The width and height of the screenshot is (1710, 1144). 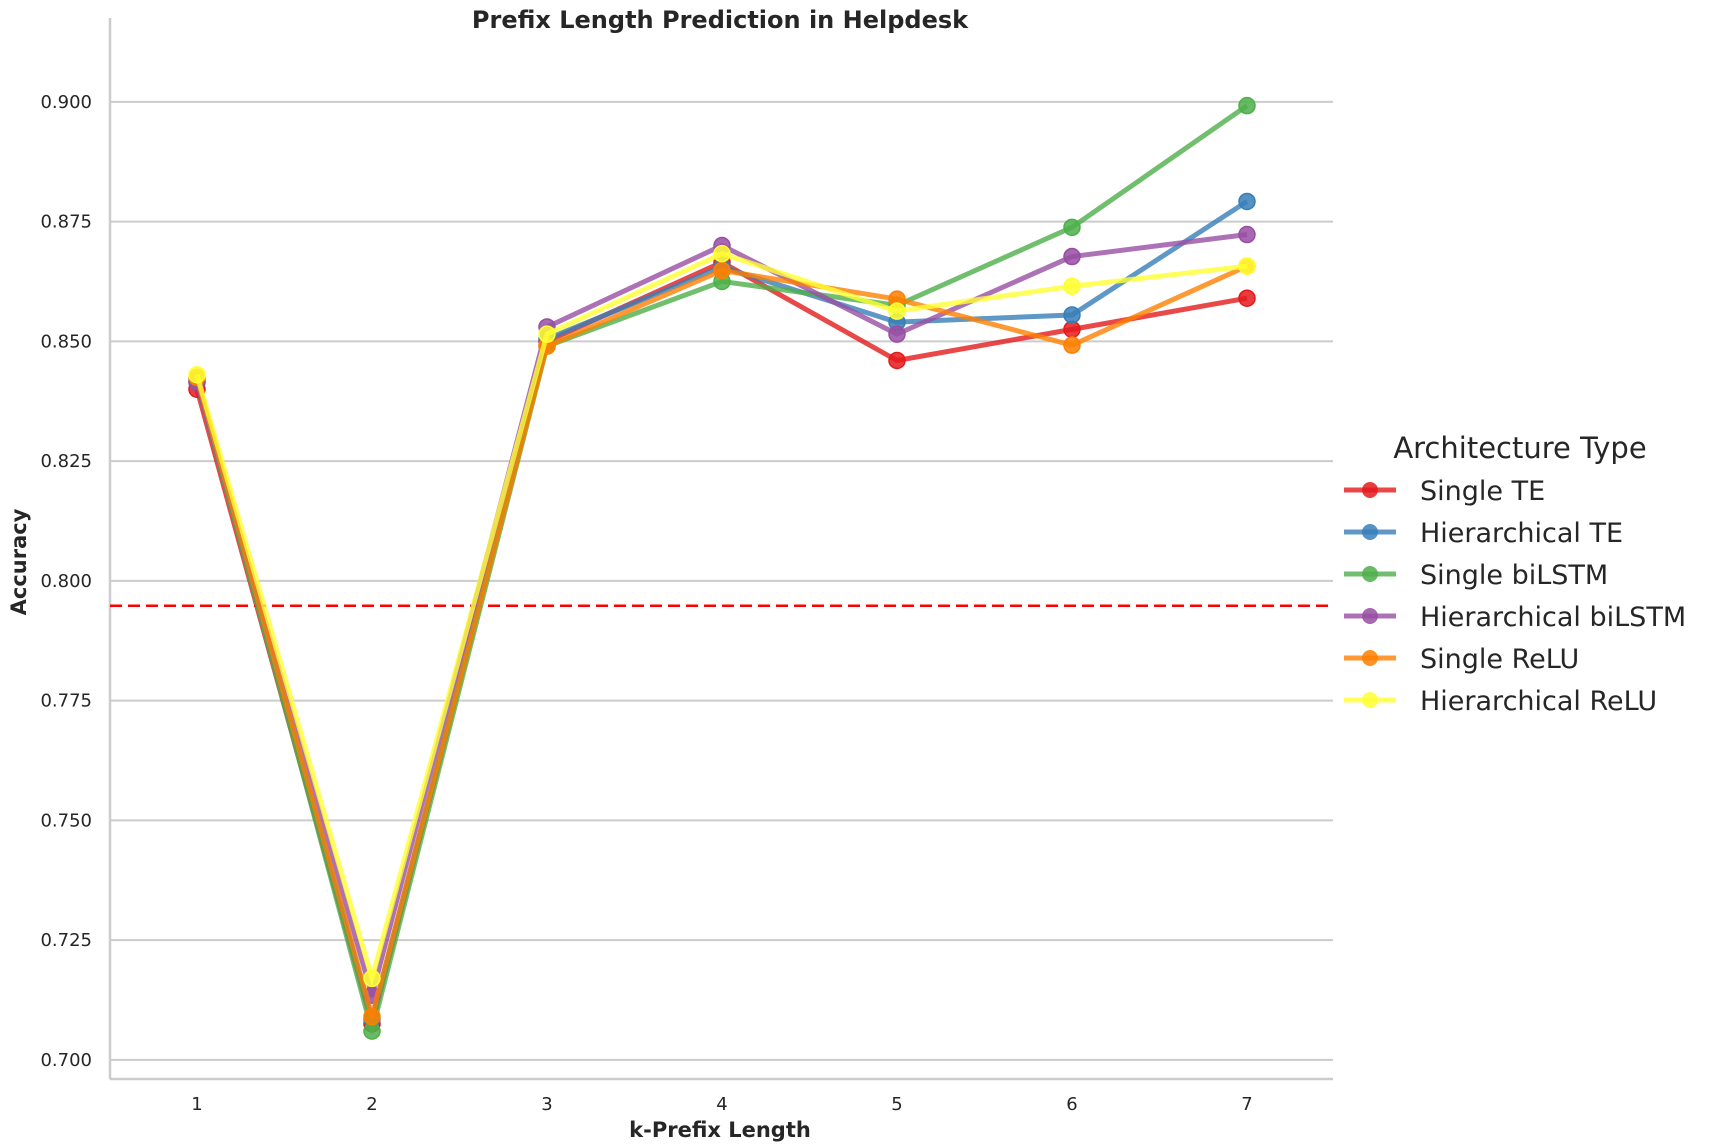 What do you see at coordinates (66, 701) in the screenshot?
I see `y-tick-label: 0.775` at bounding box center [66, 701].